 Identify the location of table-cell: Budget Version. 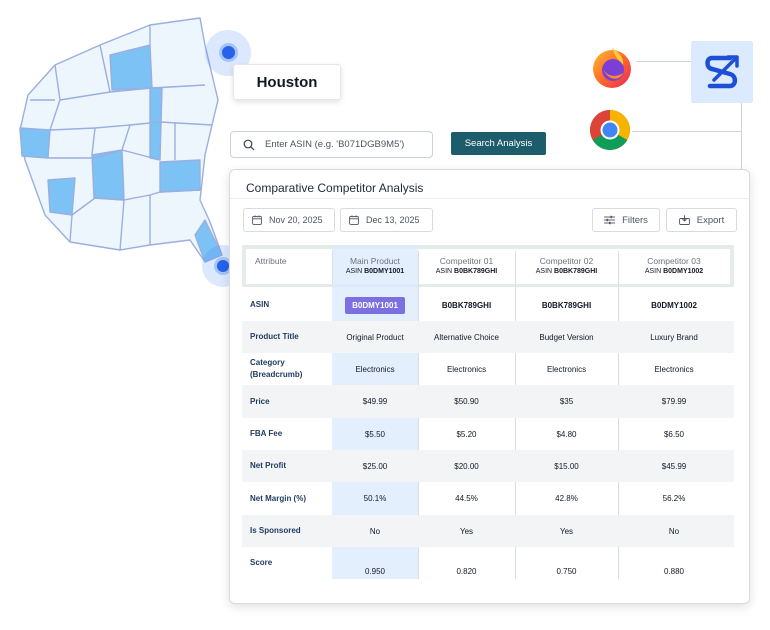
(566, 337).